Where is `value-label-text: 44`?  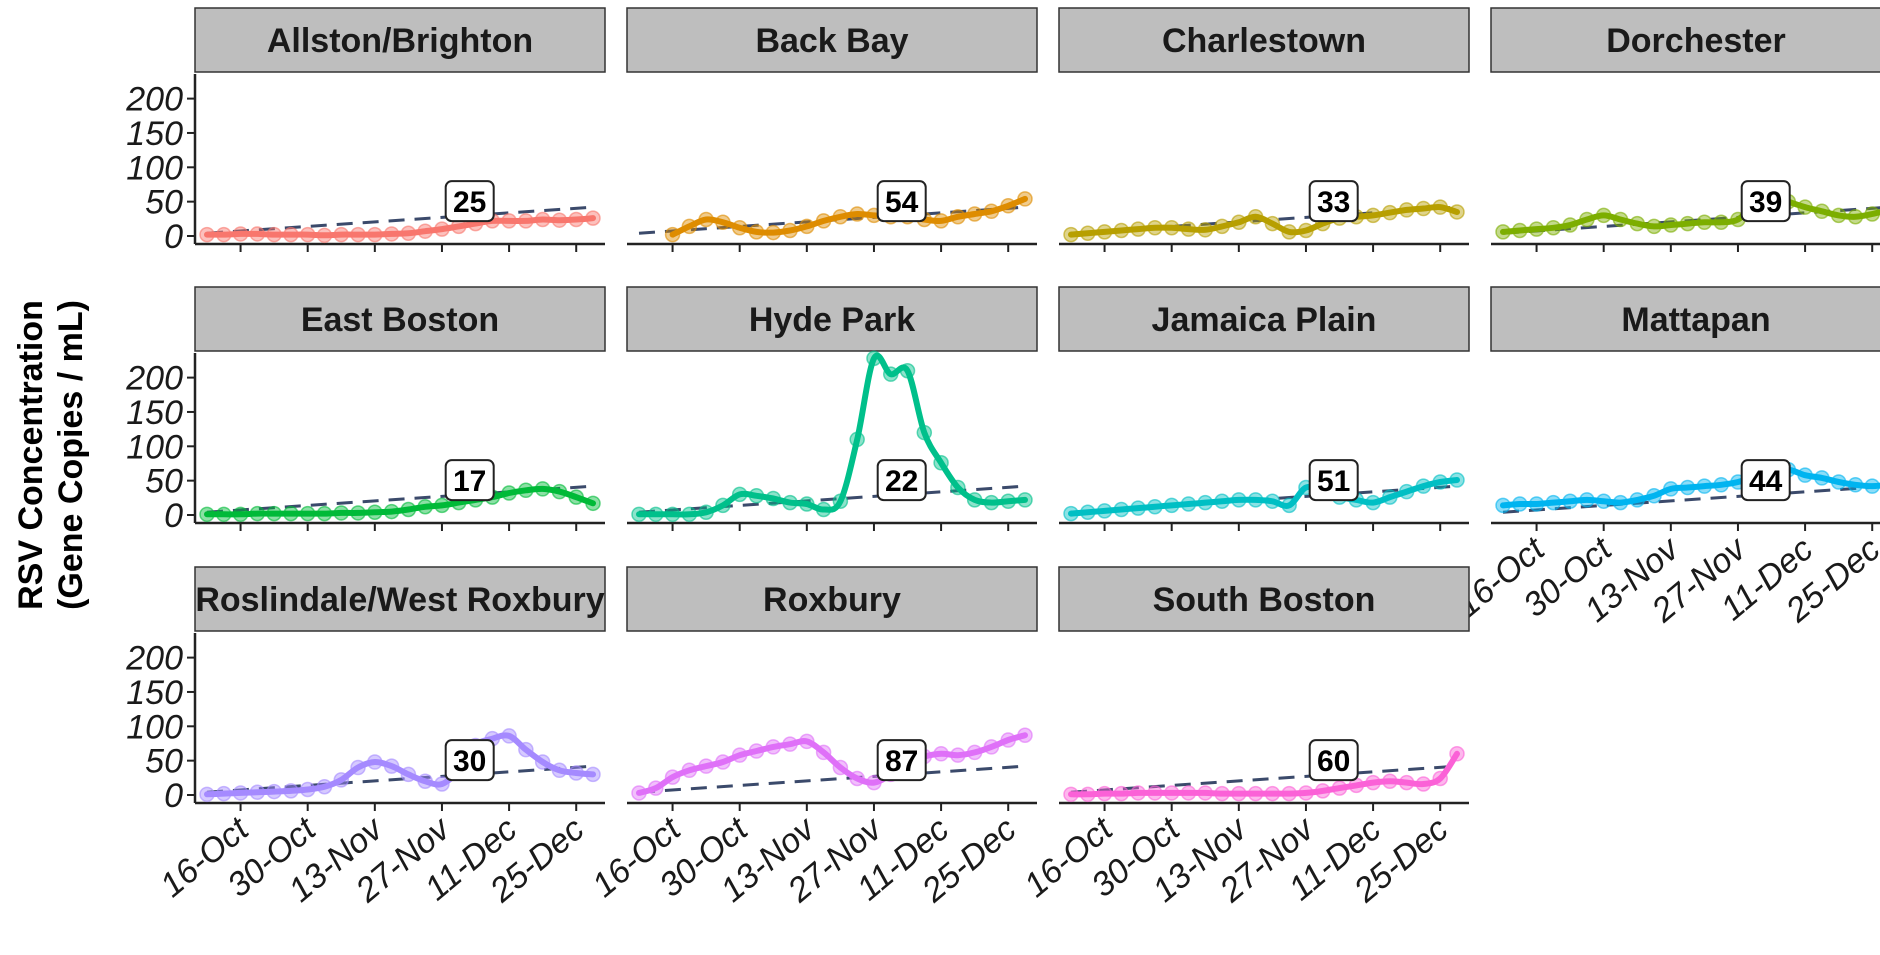 value-label-text: 44 is located at coordinates (1766, 481).